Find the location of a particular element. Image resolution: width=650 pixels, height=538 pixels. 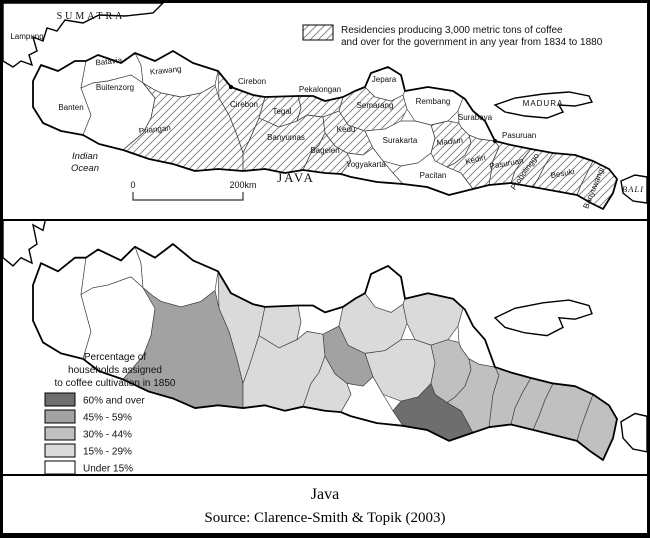

region-bali-map1 is located at coordinates (633, 189).